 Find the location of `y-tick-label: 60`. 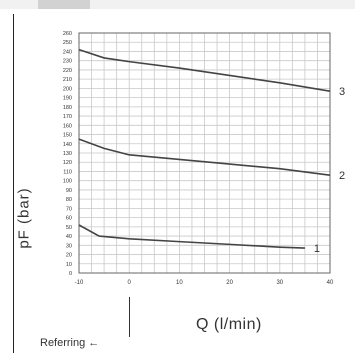

y-tick-label: 60 is located at coordinates (69, 219).